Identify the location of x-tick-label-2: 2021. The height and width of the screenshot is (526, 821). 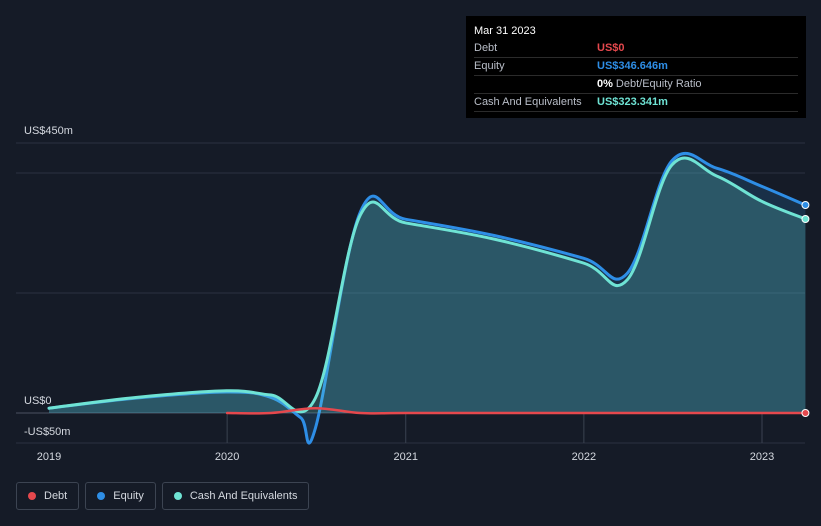
(406, 457).